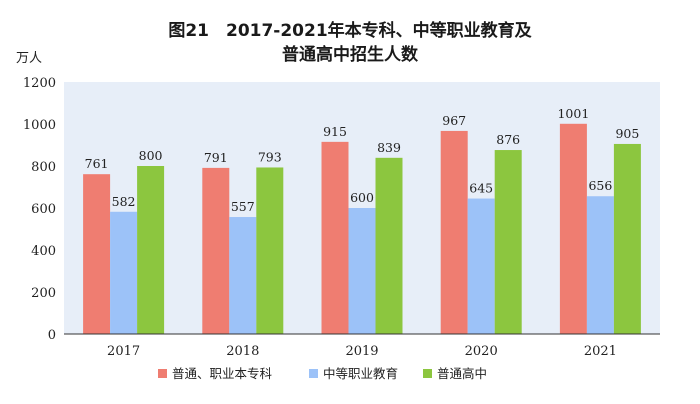  Describe the element at coordinates (243, 206) in the screenshot. I see `data-label: 557` at that location.